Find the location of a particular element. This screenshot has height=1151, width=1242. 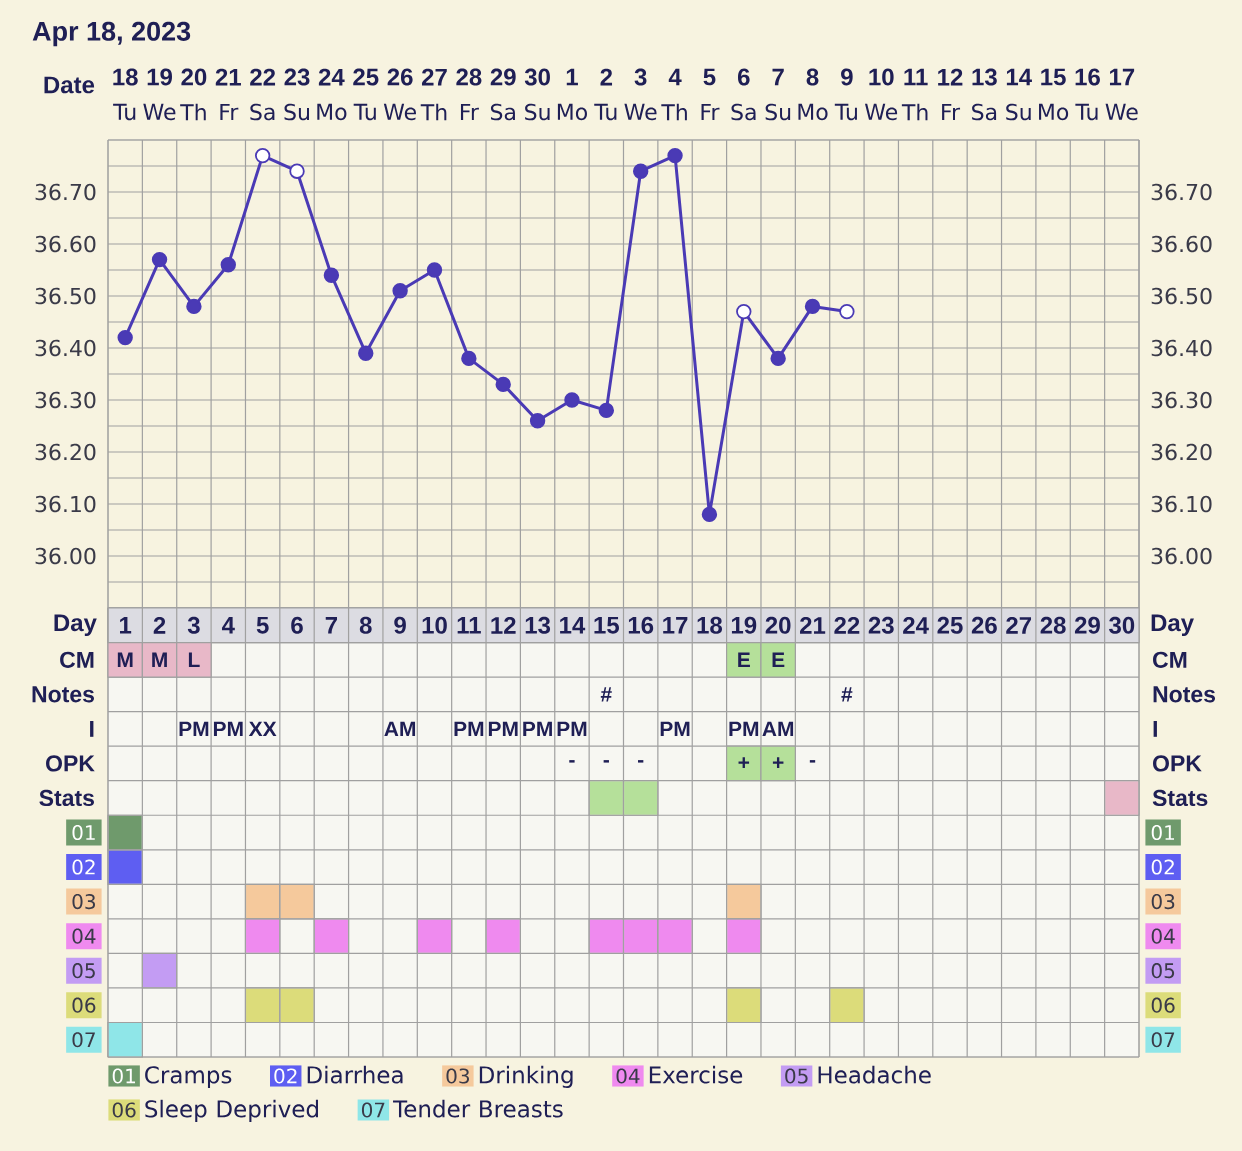

x-tick-label: 15 is located at coordinates (1053, 77).